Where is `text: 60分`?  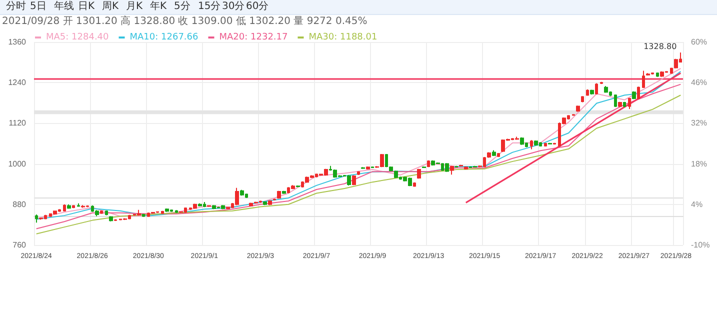 text: 60分 is located at coordinates (257, 7).